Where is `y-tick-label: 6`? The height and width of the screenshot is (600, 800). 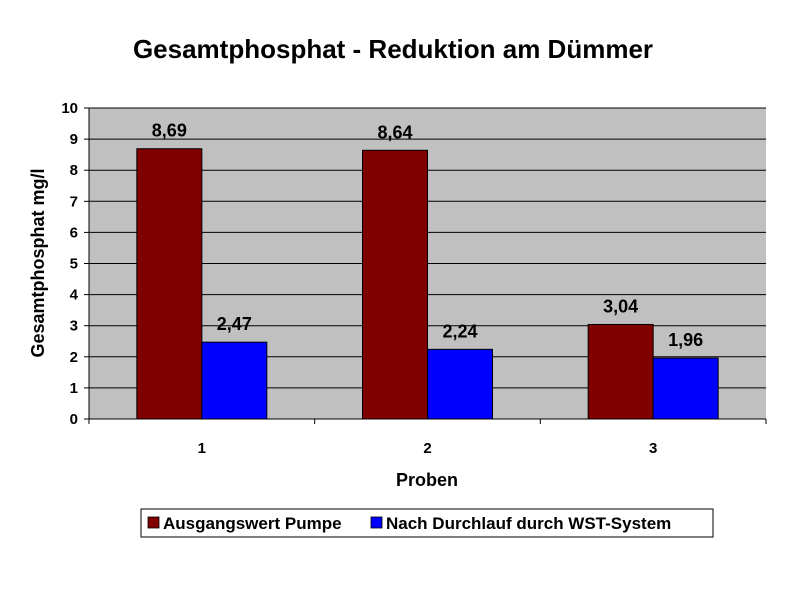
y-tick-label: 6 is located at coordinates (74, 232).